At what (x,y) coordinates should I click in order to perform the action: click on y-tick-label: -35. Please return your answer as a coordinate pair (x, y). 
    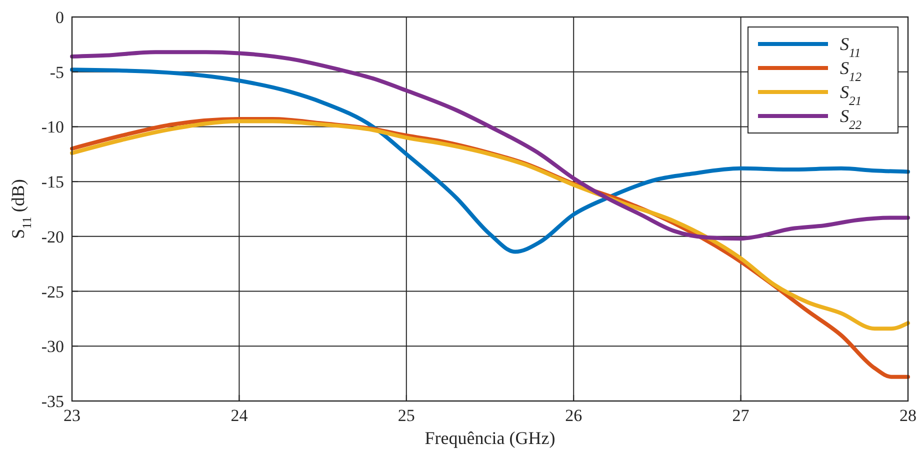
    Looking at the image, I should click on (52, 401).